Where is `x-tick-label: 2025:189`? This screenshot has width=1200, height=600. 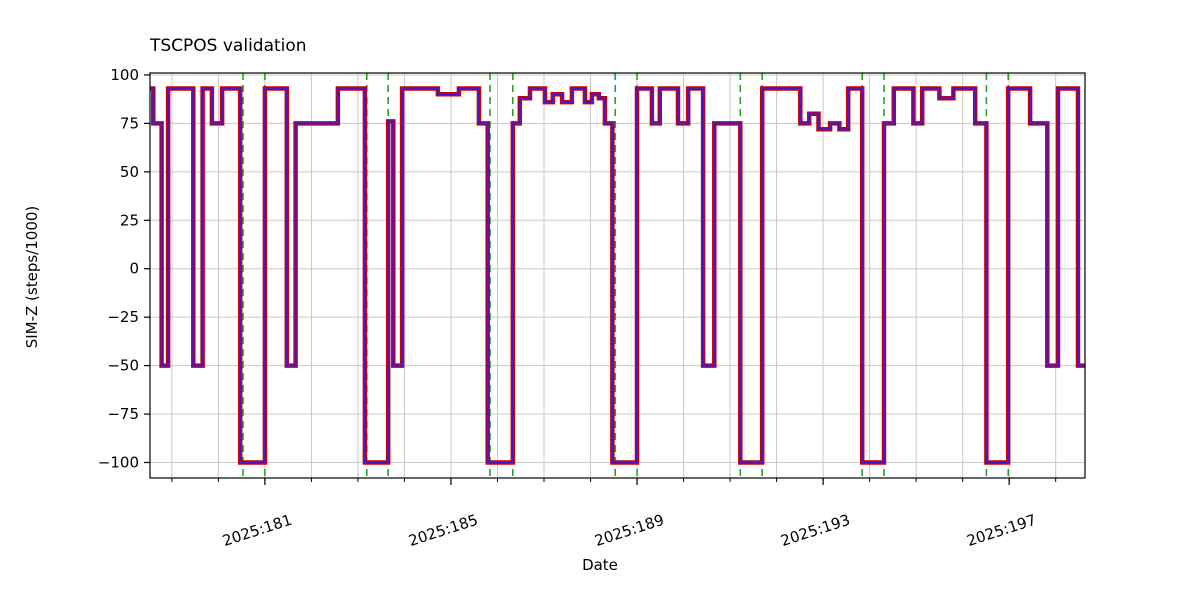
x-tick-label: 2025:189 is located at coordinates (629, 530).